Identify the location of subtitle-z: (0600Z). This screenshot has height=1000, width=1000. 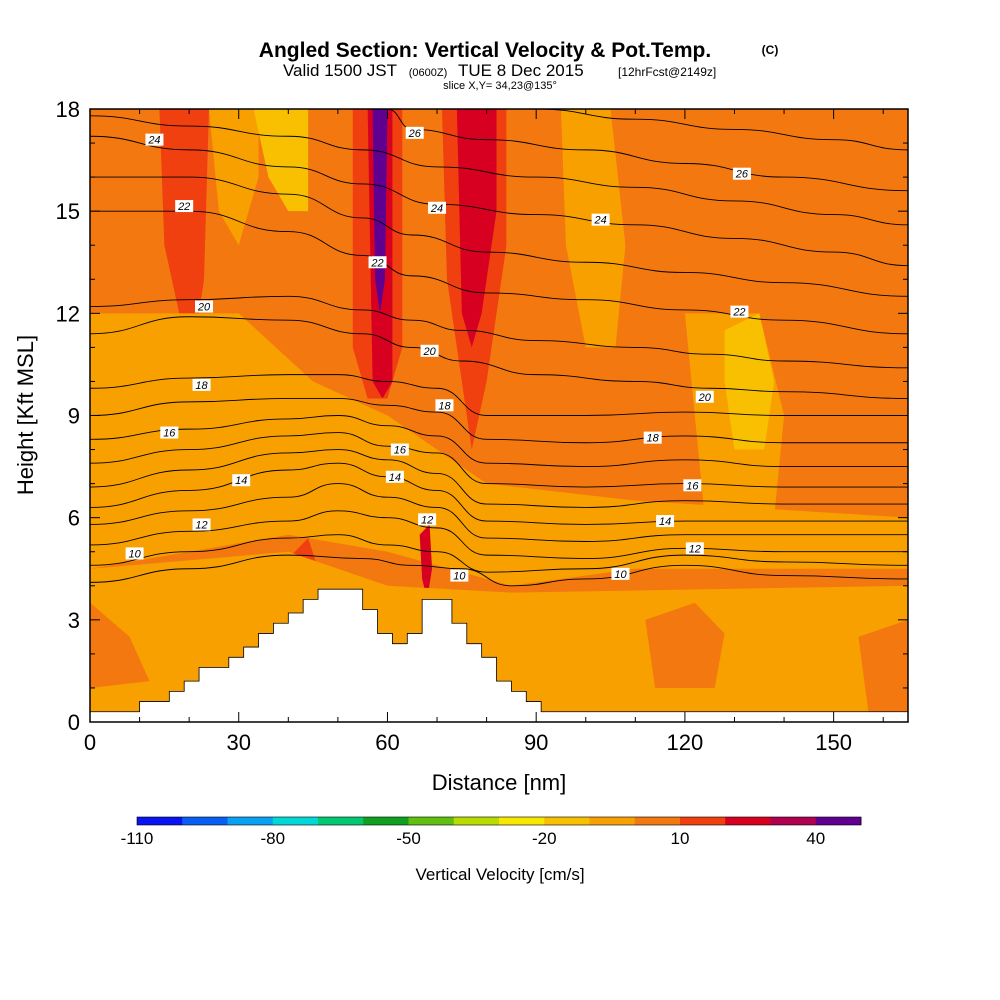
(428, 73).